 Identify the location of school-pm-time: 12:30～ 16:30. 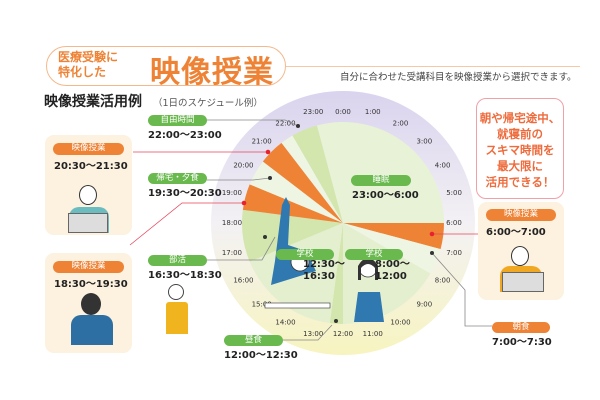
(324, 270).